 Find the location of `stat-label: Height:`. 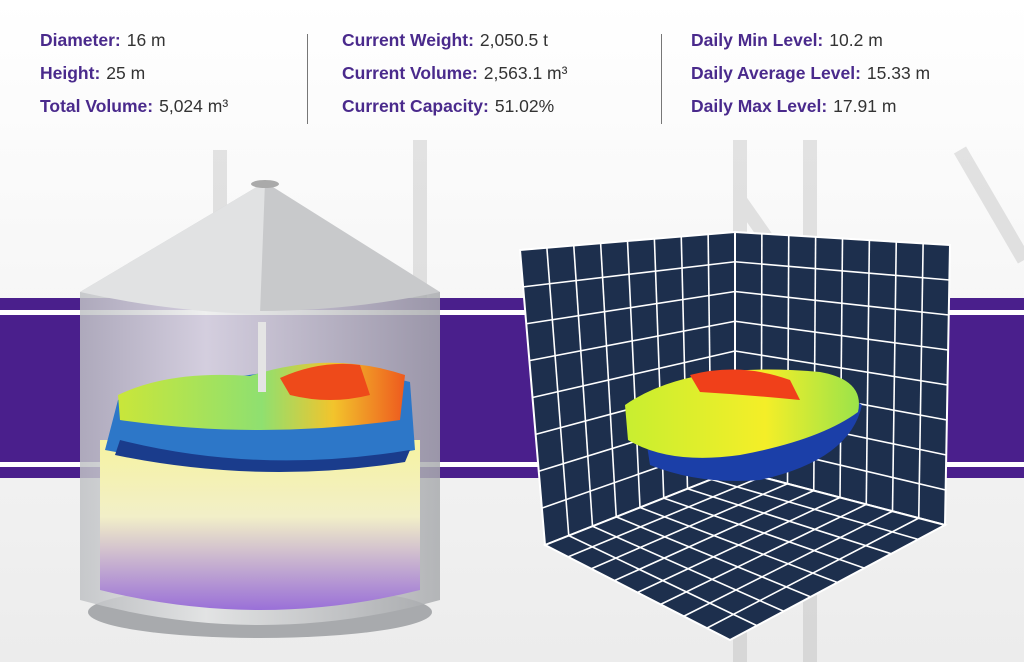

stat-label: Height: is located at coordinates (70, 73).